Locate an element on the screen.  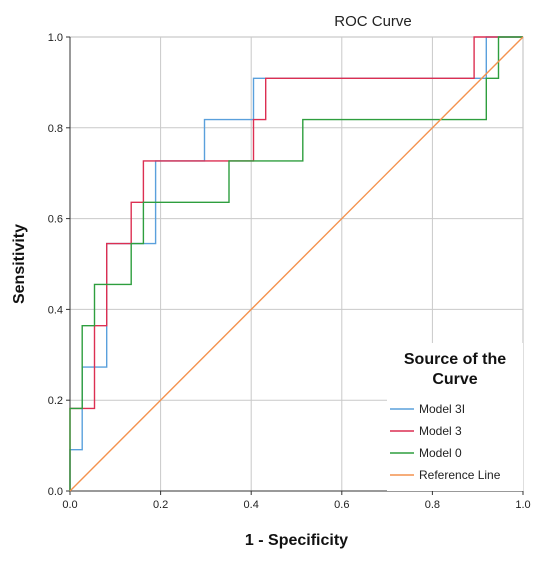
x-tick-label: 0.8 is located at coordinates (432, 505).